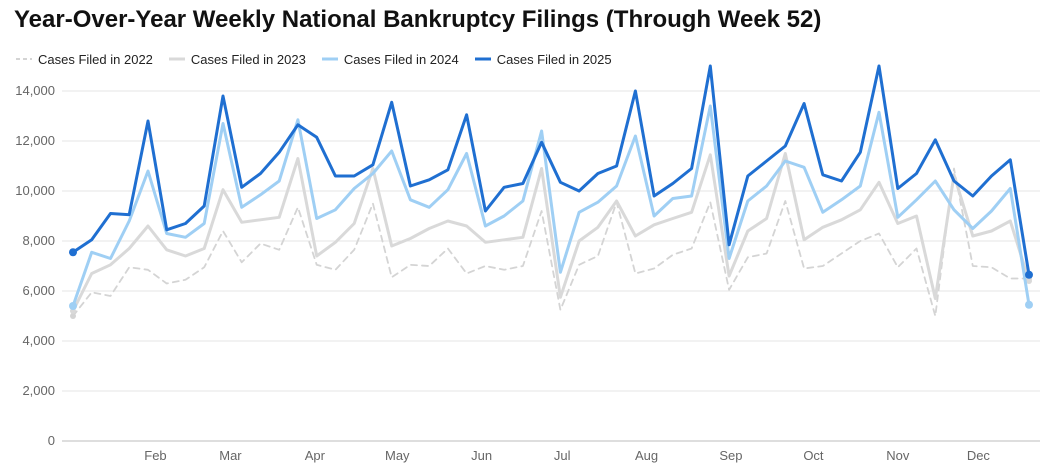 The image size is (1047, 473). Describe the element at coordinates (813, 455) in the screenshot. I see `x-tick-label: Oct` at that location.